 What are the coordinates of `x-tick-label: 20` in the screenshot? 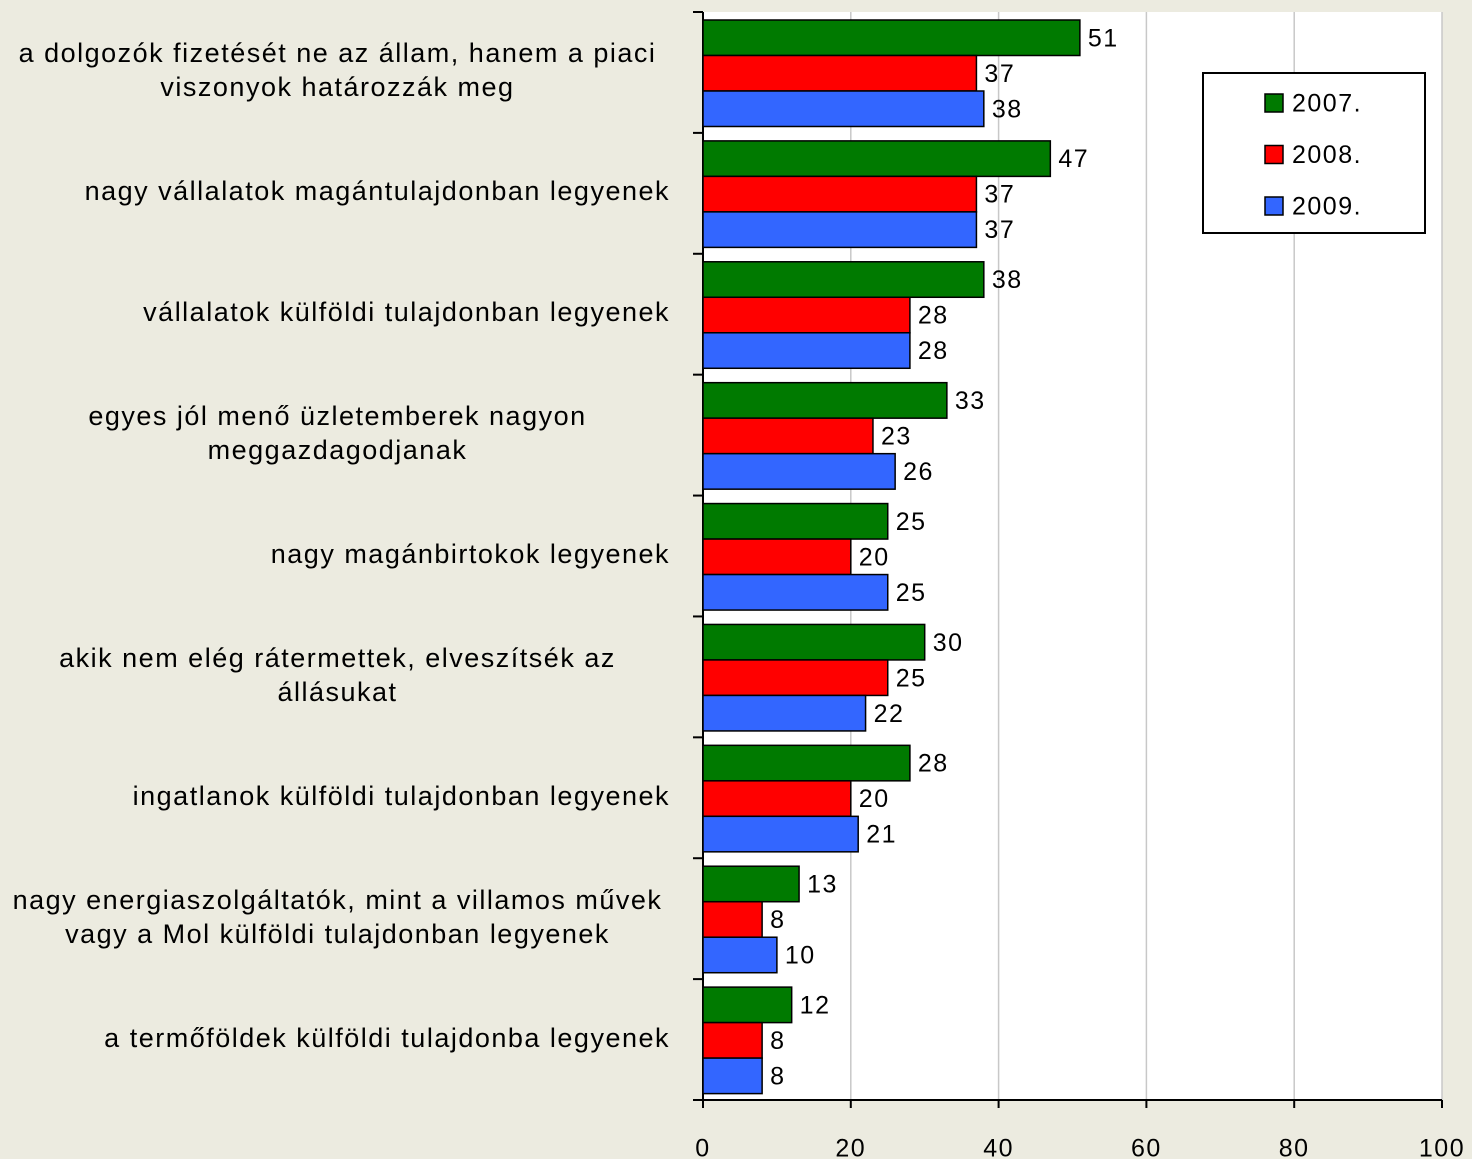 It's located at (850, 1147).